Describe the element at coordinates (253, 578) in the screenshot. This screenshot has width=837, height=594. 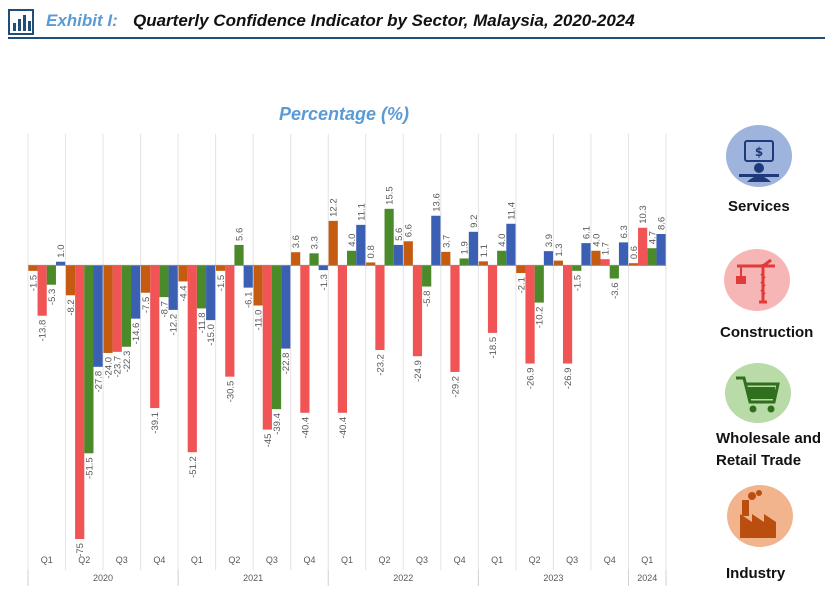
I see `year-group-label: 2021` at that location.